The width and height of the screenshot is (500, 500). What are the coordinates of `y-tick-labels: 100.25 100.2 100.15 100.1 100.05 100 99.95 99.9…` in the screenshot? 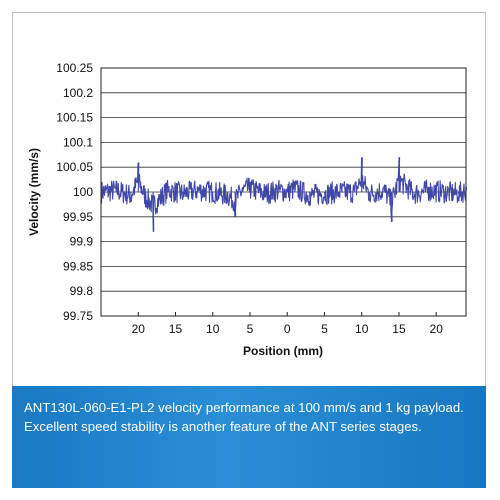 It's located at (74, 192).